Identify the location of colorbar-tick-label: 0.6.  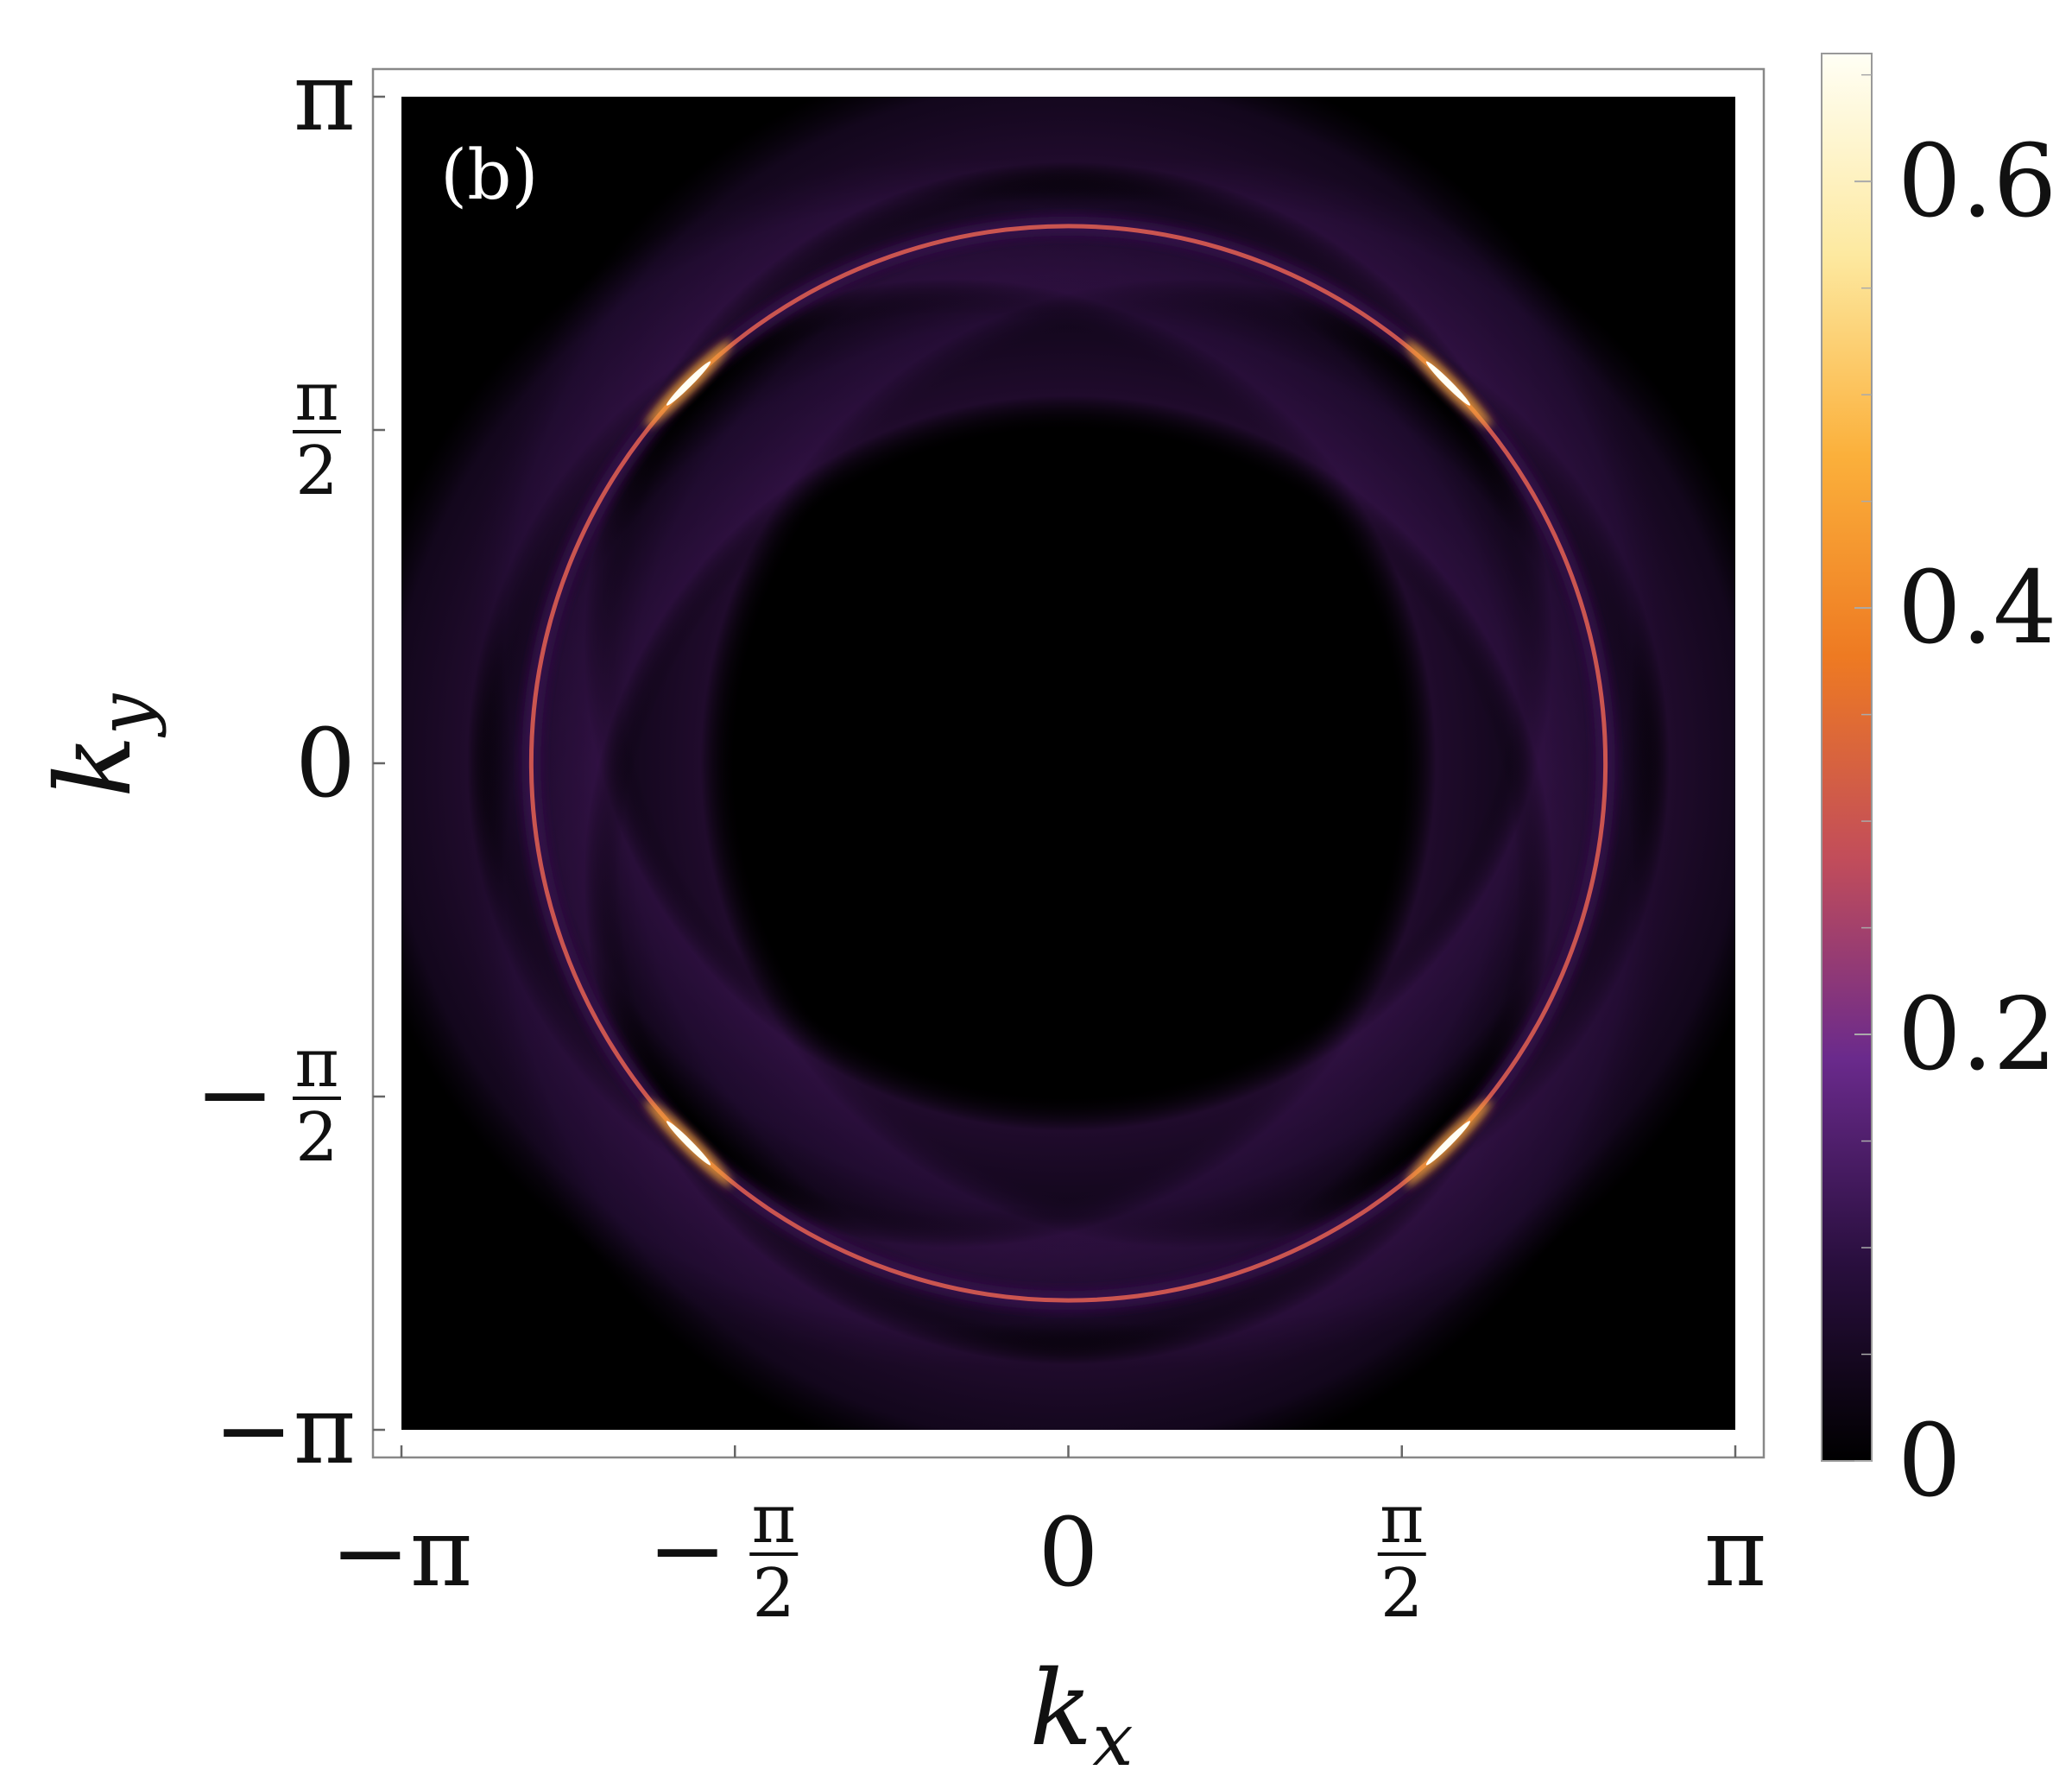
(1977, 181).